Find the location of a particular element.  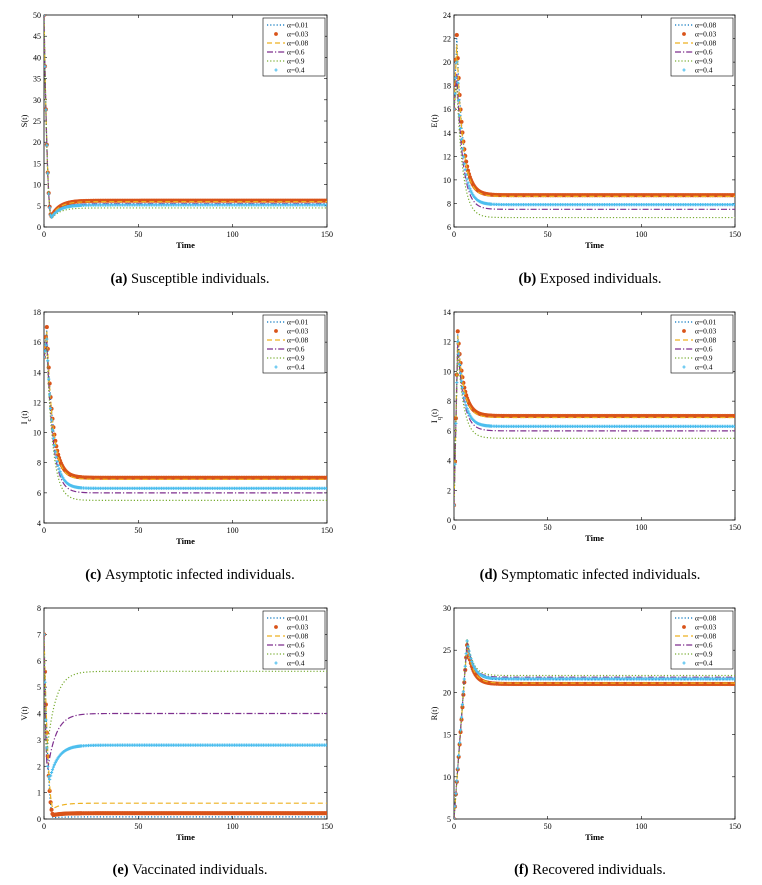

series-2-line is located at coordinates (185, 405).